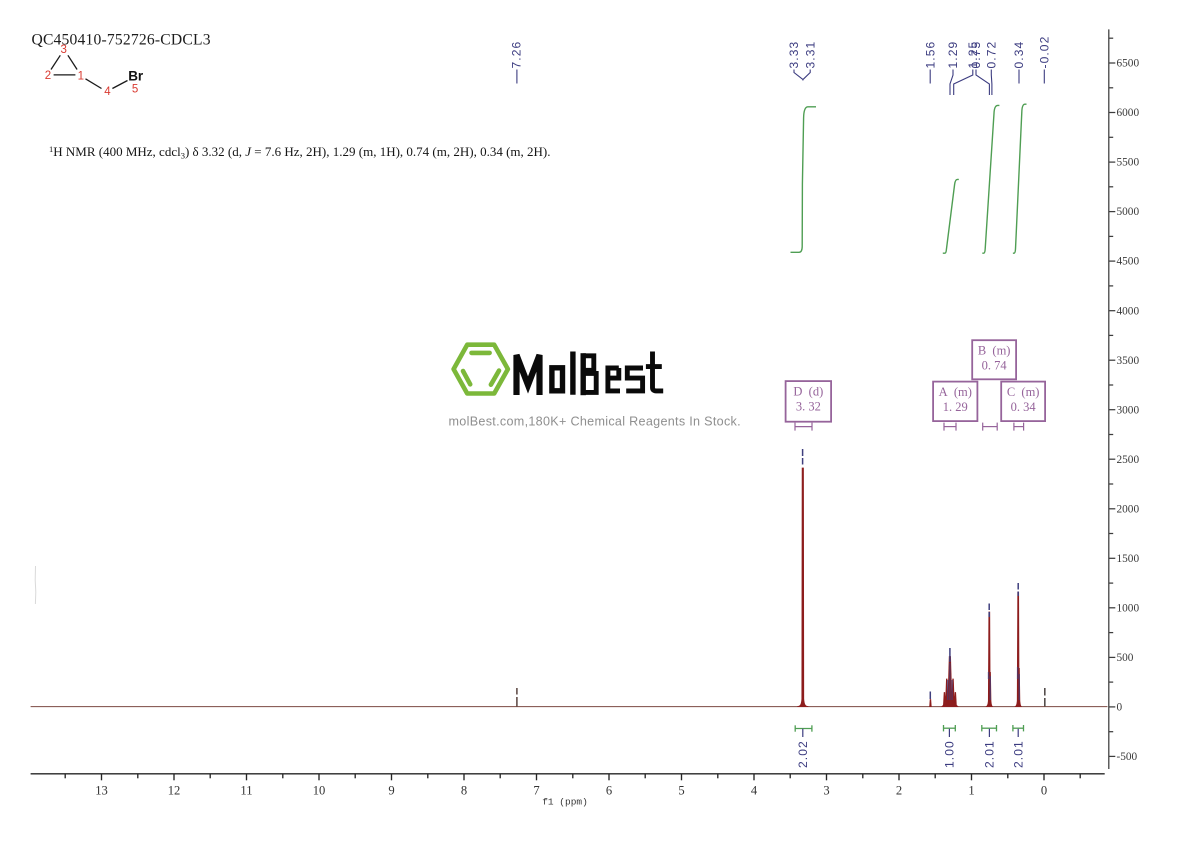 The height and width of the screenshot is (846, 1190). Describe the element at coordinates (1125, 658) in the screenshot. I see `svg-text: 500` at that location.